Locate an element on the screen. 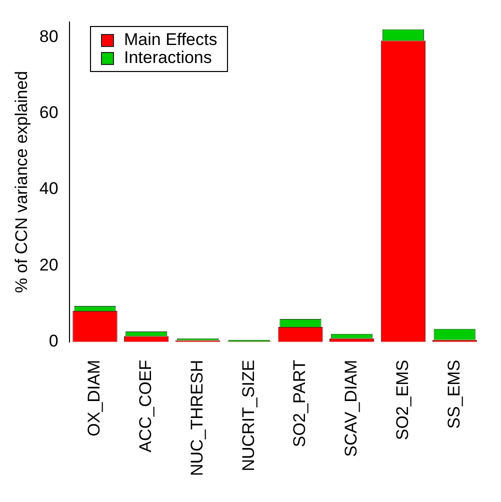 This screenshot has height=502, width=501. y-tick-label: 60 is located at coordinates (48, 112).